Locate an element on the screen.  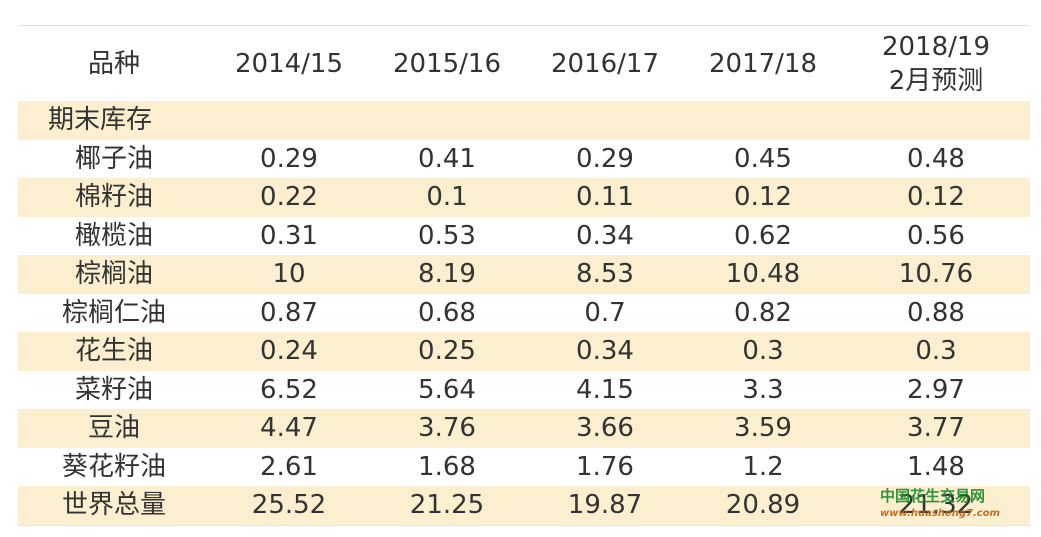
data-row: 豆油 4.47 3.76 3.66 3.59 3.77 is located at coordinates (524, 428).